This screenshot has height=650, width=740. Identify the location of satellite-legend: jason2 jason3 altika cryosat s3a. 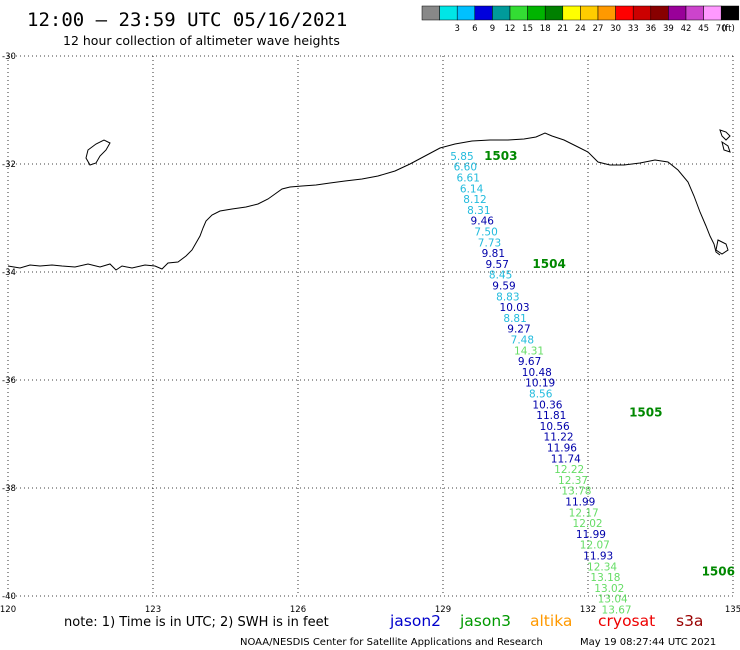
(546, 621).